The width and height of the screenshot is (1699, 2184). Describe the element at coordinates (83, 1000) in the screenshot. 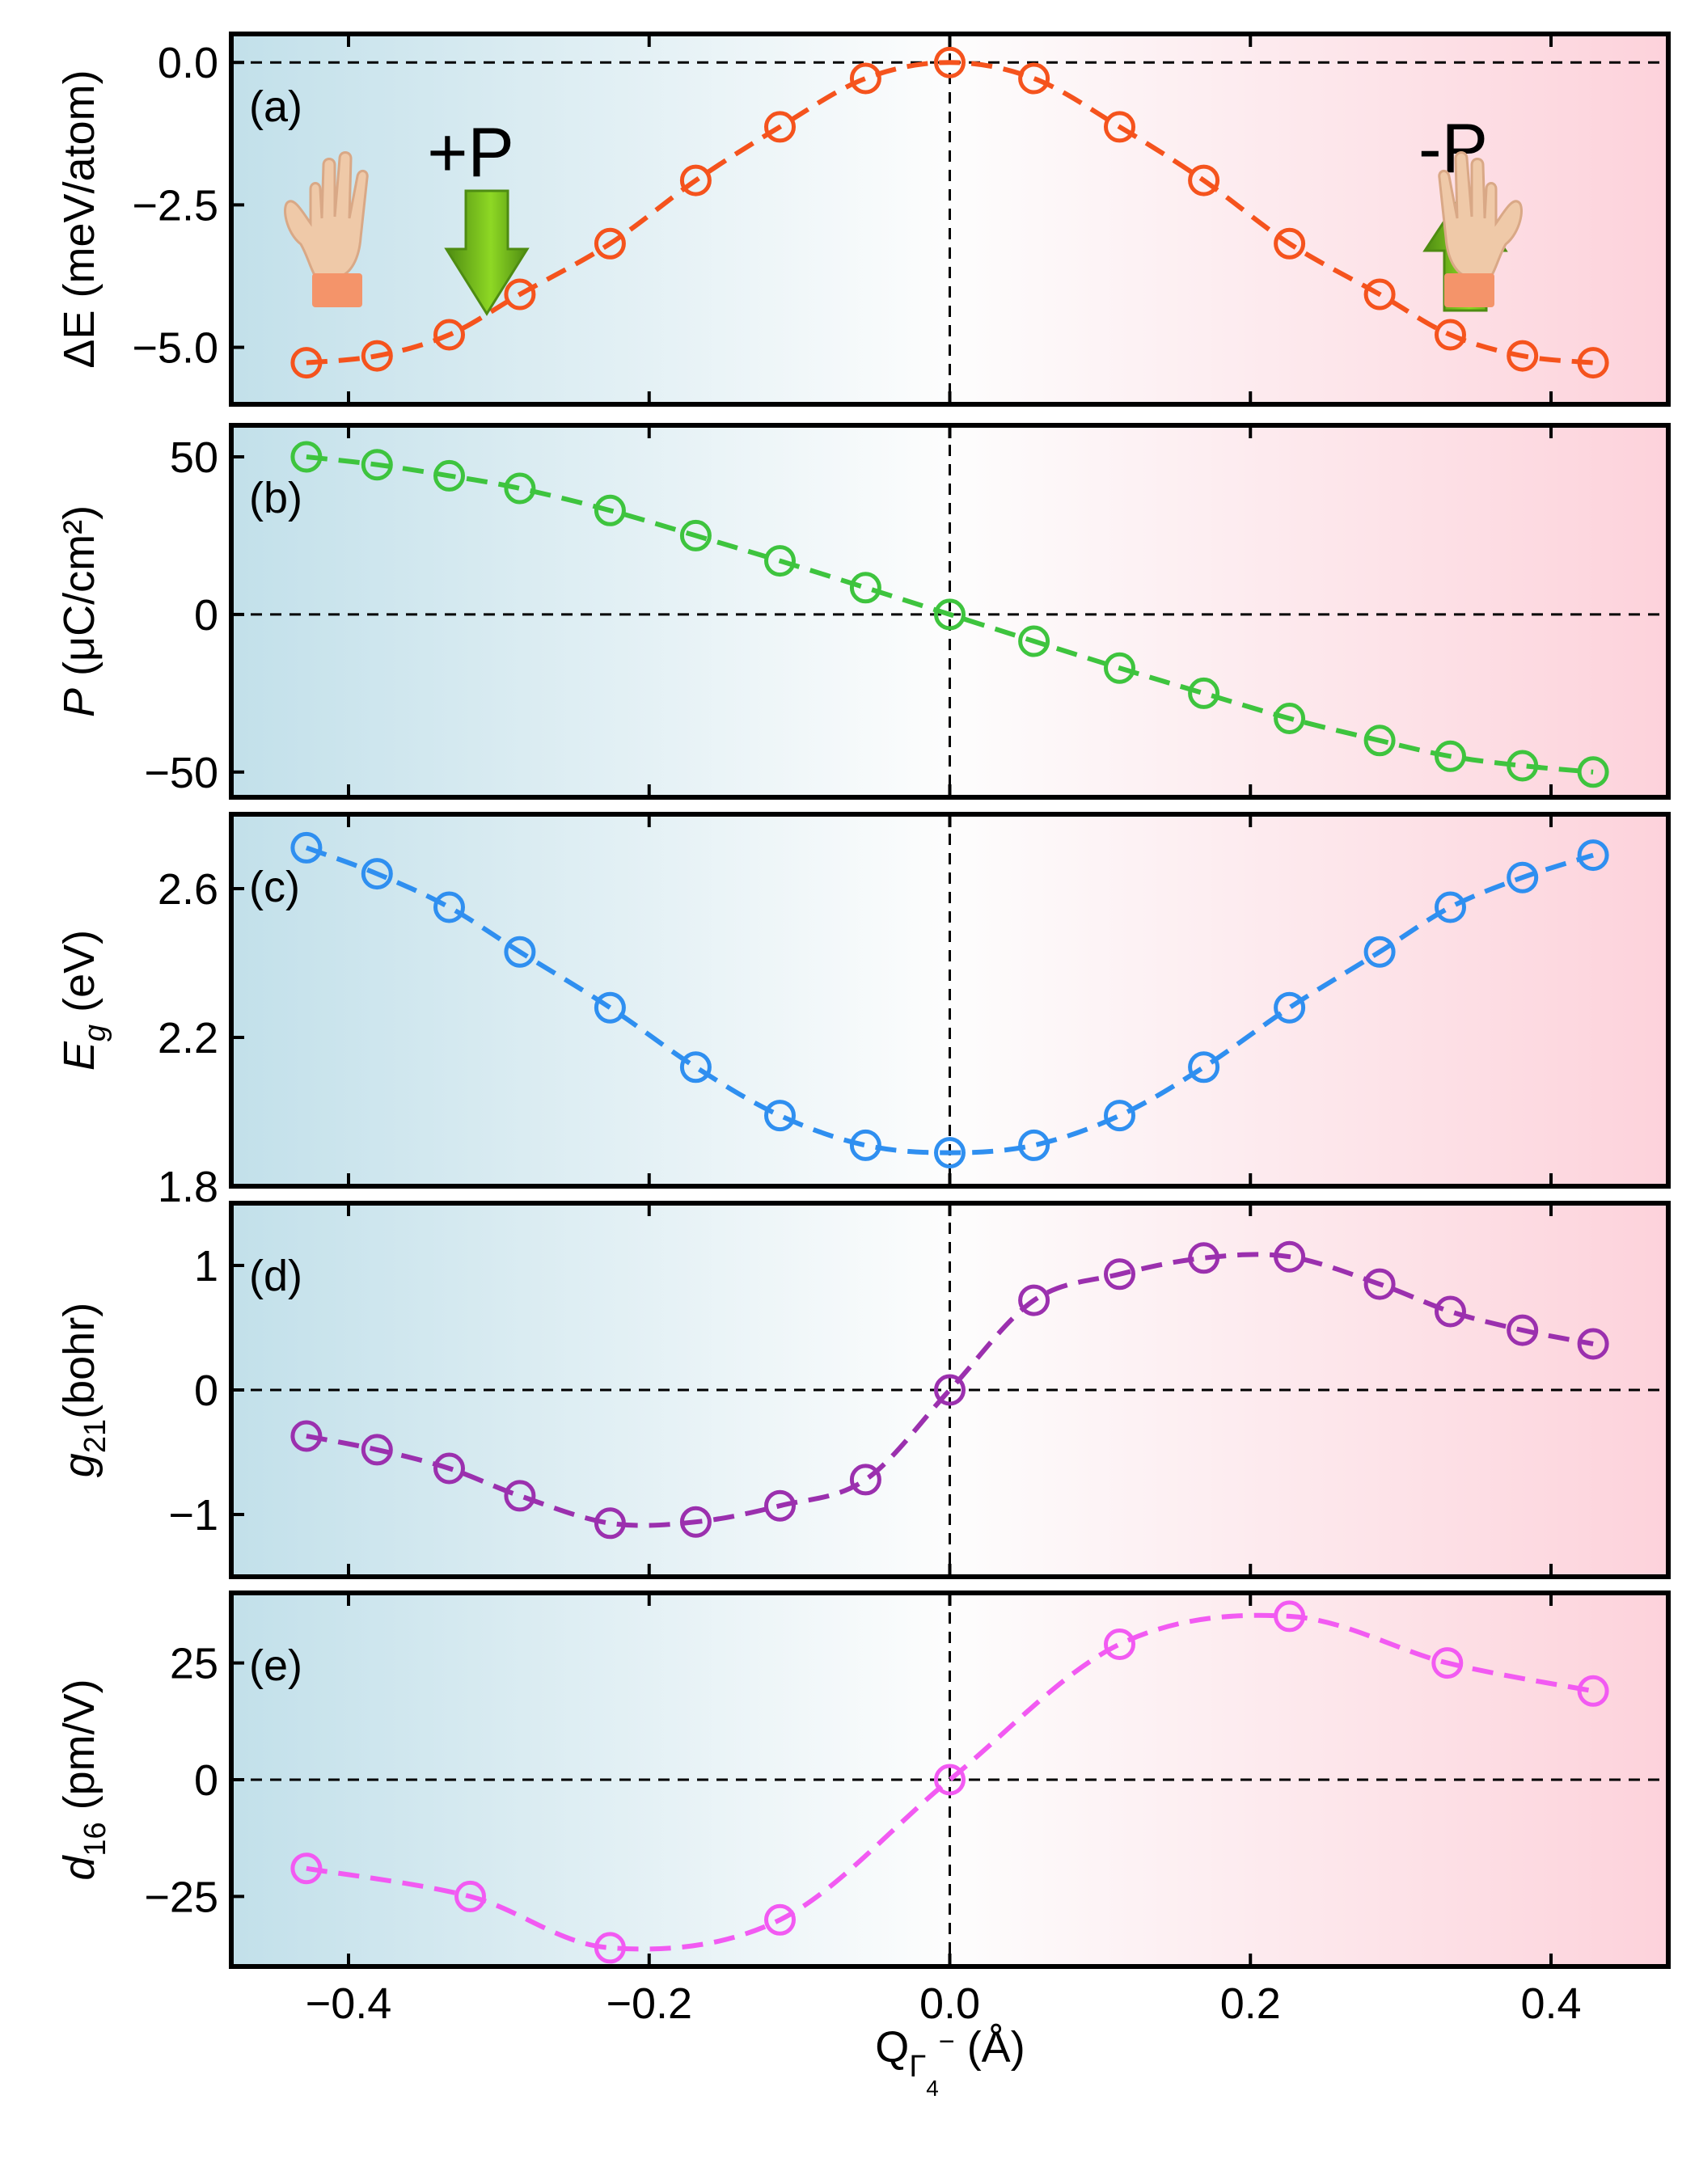

I see `y-axis-label: Eg (eV)` at that location.